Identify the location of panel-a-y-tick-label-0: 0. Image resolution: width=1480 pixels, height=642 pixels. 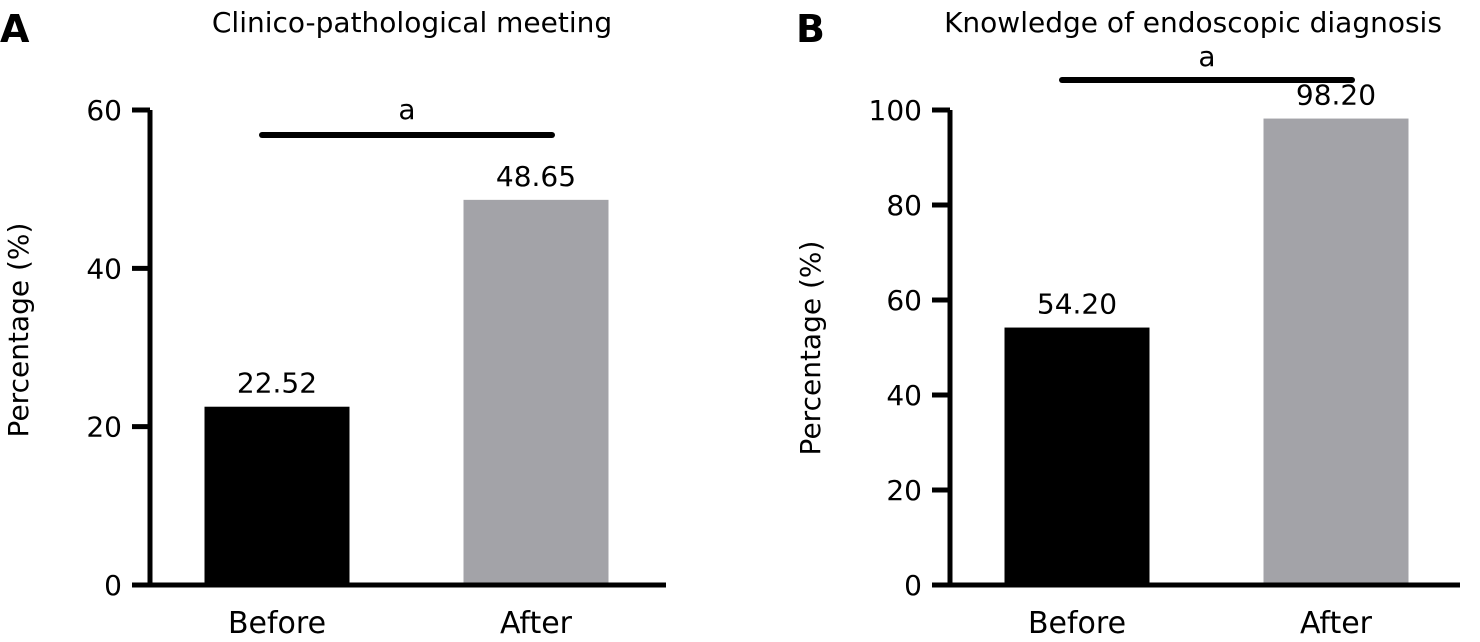
(113, 585).